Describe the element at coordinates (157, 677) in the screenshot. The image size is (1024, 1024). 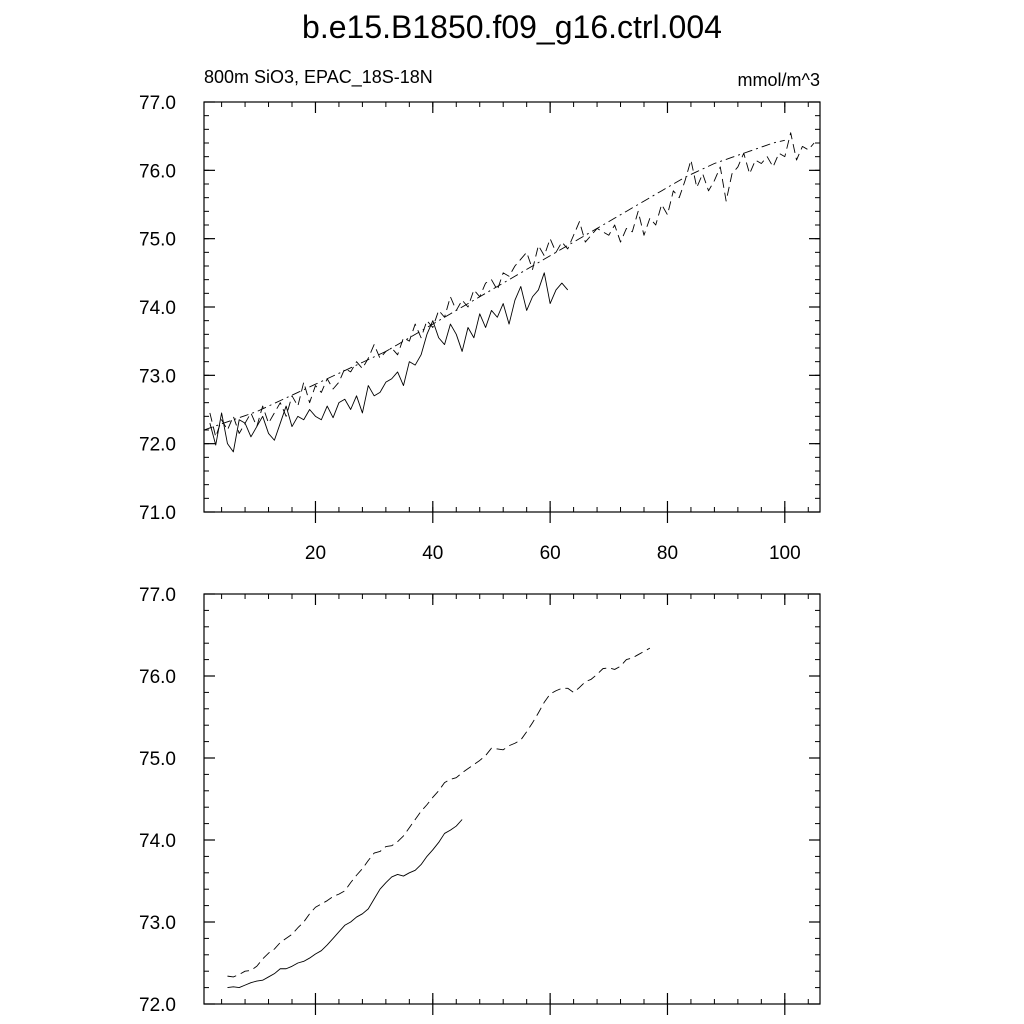
I see `bottom-y-tick-label: 76.0` at that location.